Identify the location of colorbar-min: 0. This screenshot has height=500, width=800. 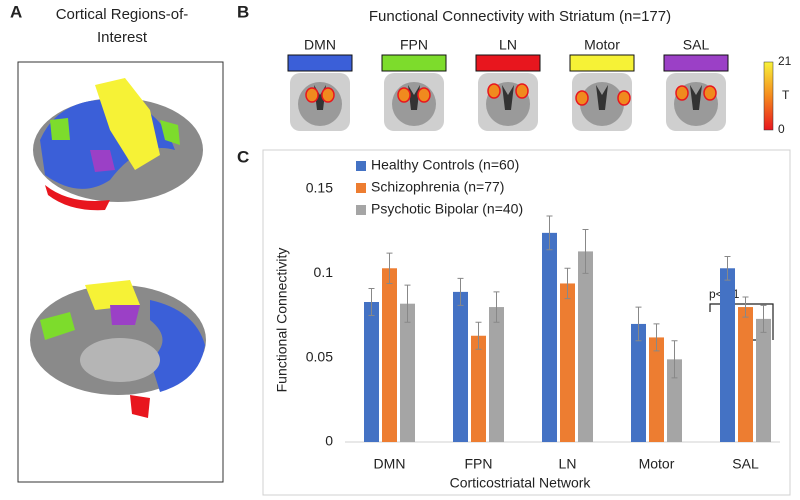
(781, 129).